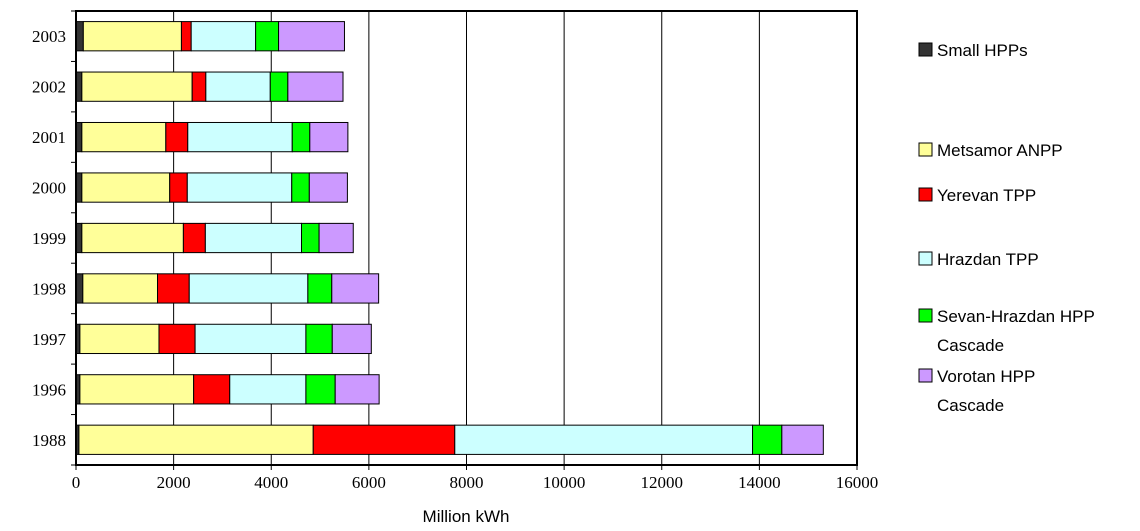 The height and width of the screenshot is (531, 1140). Describe the element at coordinates (49, 440) in the screenshot. I see `y-tick-label: 1988` at that location.